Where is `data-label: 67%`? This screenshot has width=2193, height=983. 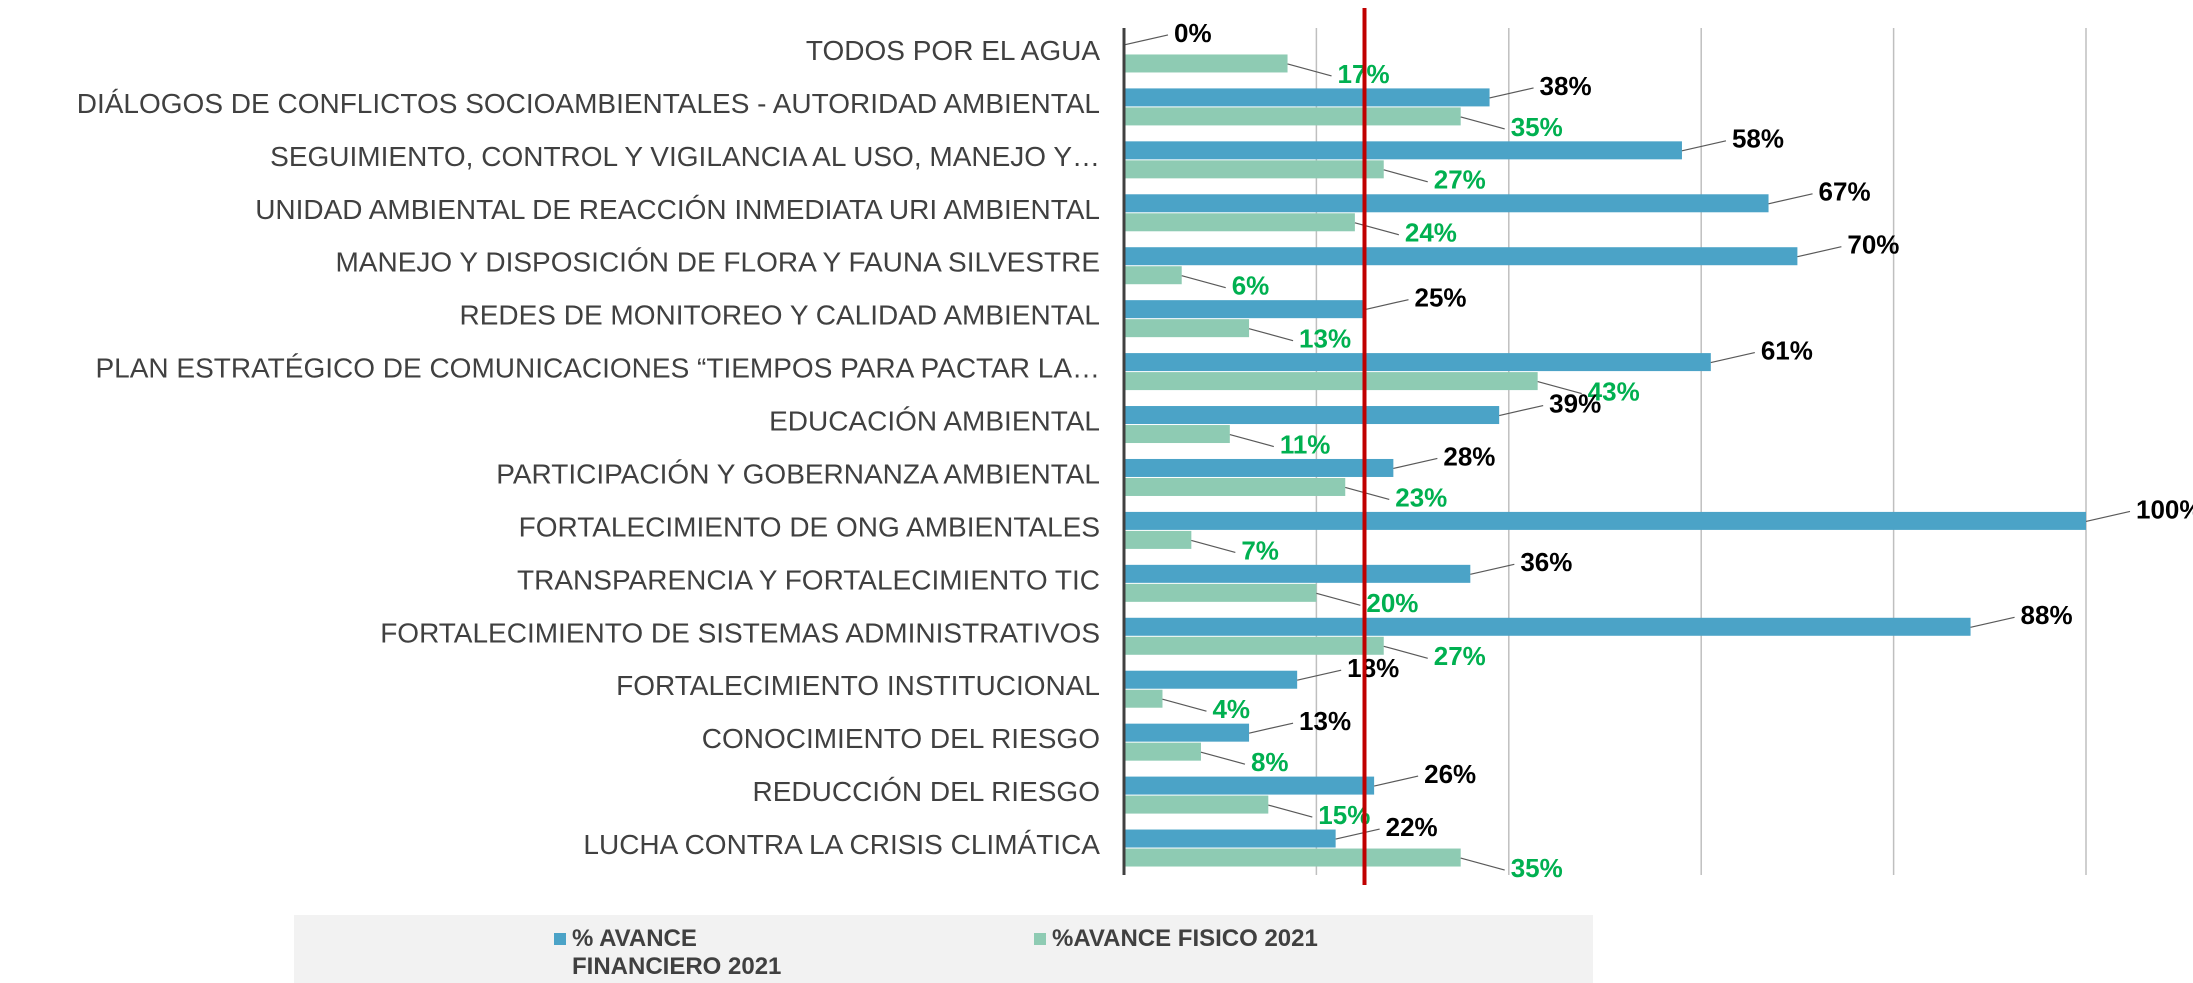 data-label: 67% is located at coordinates (1845, 192).